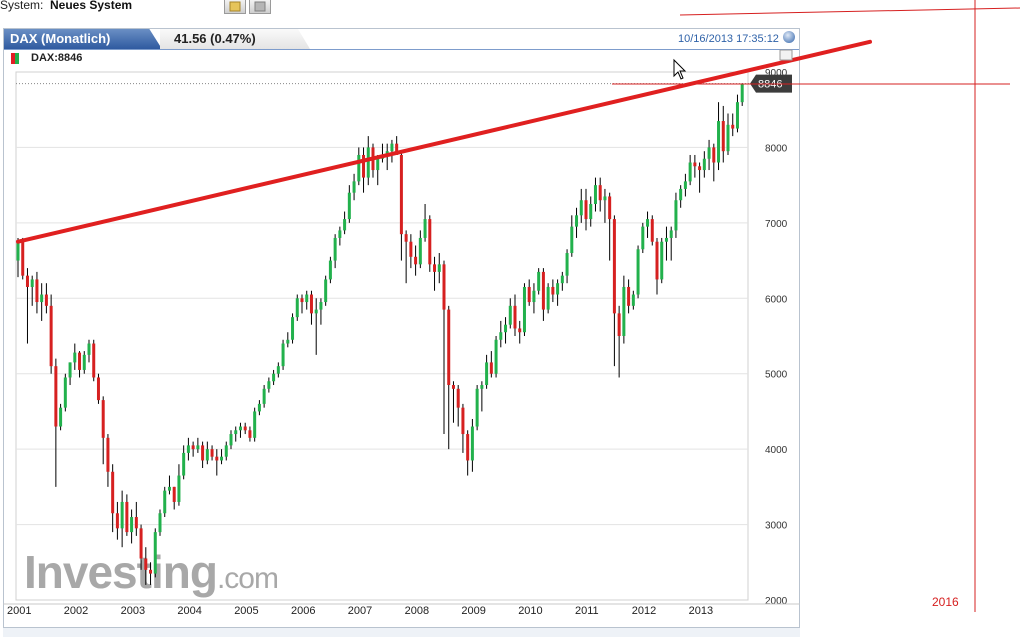 This screenshot has width=1020, height=637. What do you see at coordinates (360, 611) in the screenshot?
I see `x-tick-label: 2007` at bounding box center [360, 611].